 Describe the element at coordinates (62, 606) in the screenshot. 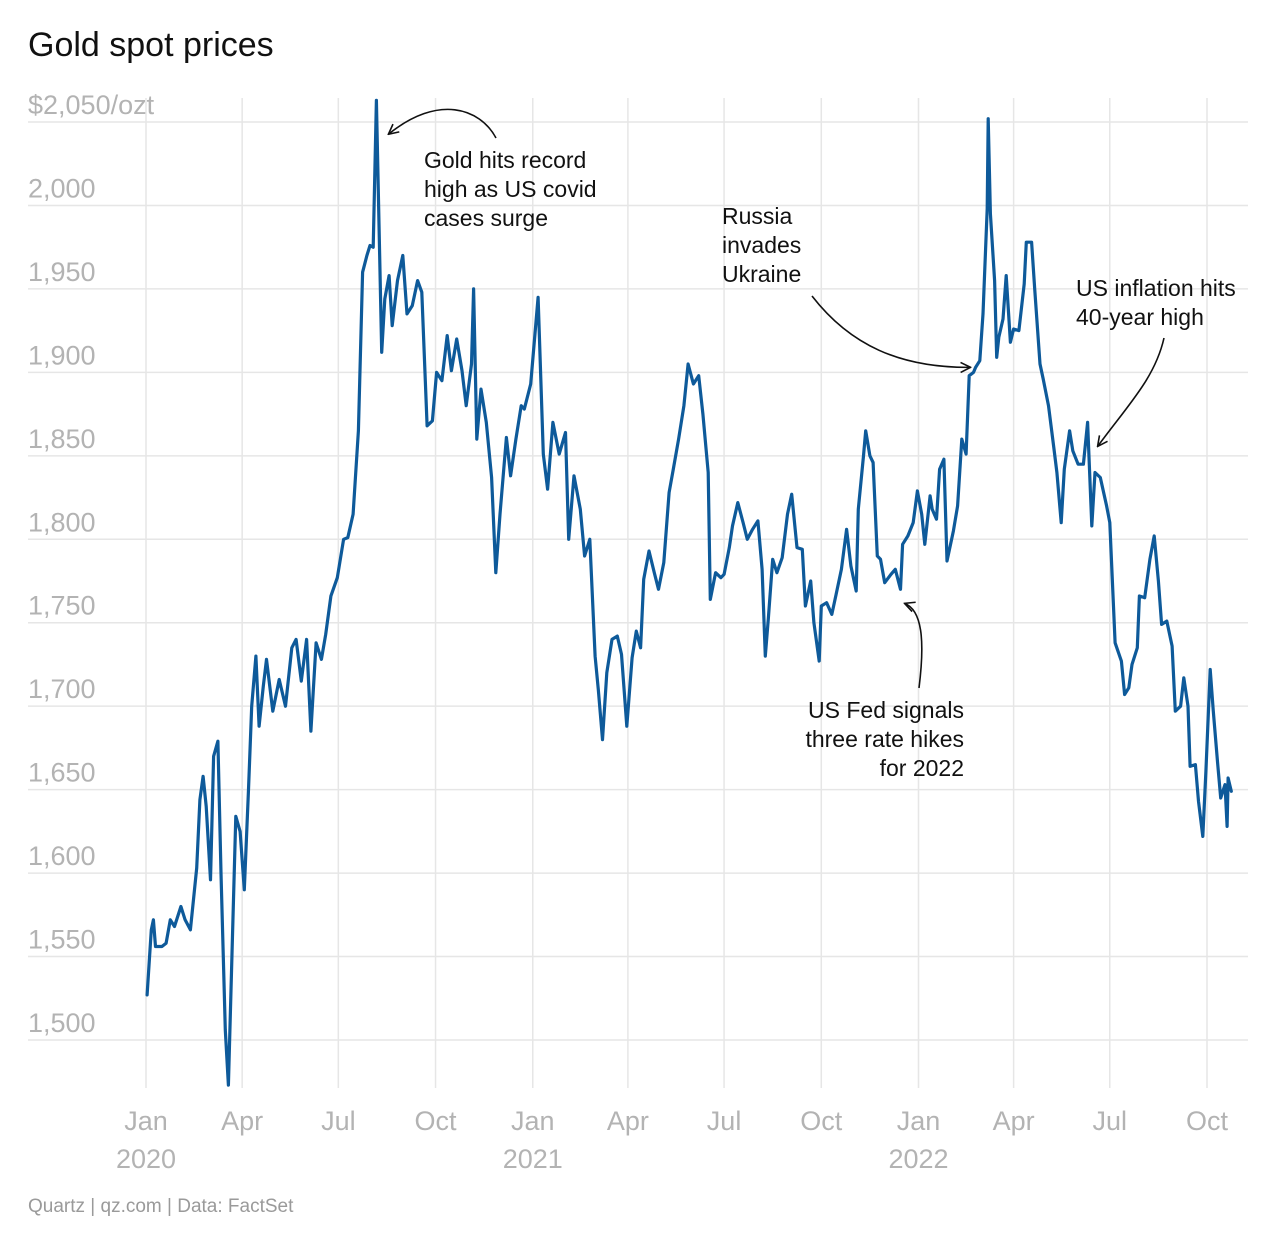

I see `y-tick-label: 1,750` at that location.